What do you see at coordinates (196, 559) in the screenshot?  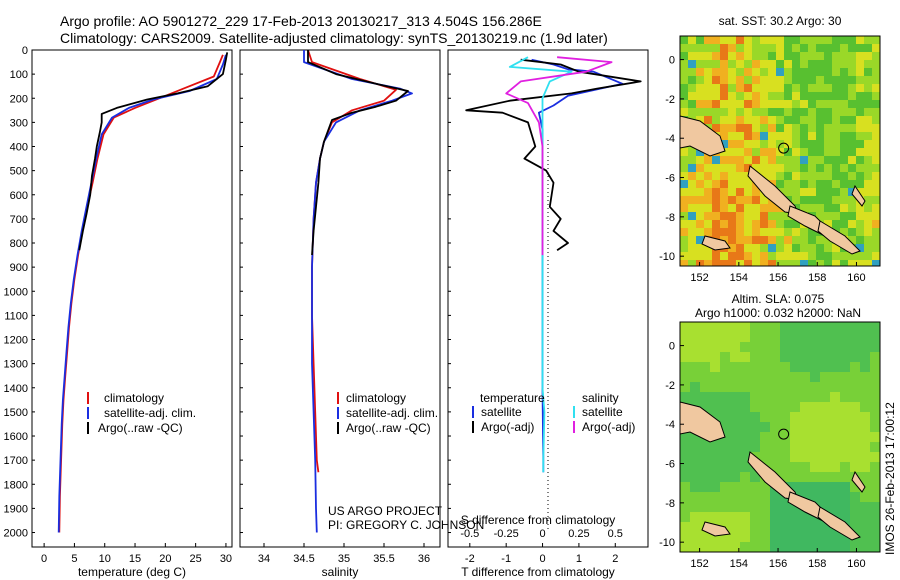 I see `x-tick-label: 25` at bounding box center [196, 559].